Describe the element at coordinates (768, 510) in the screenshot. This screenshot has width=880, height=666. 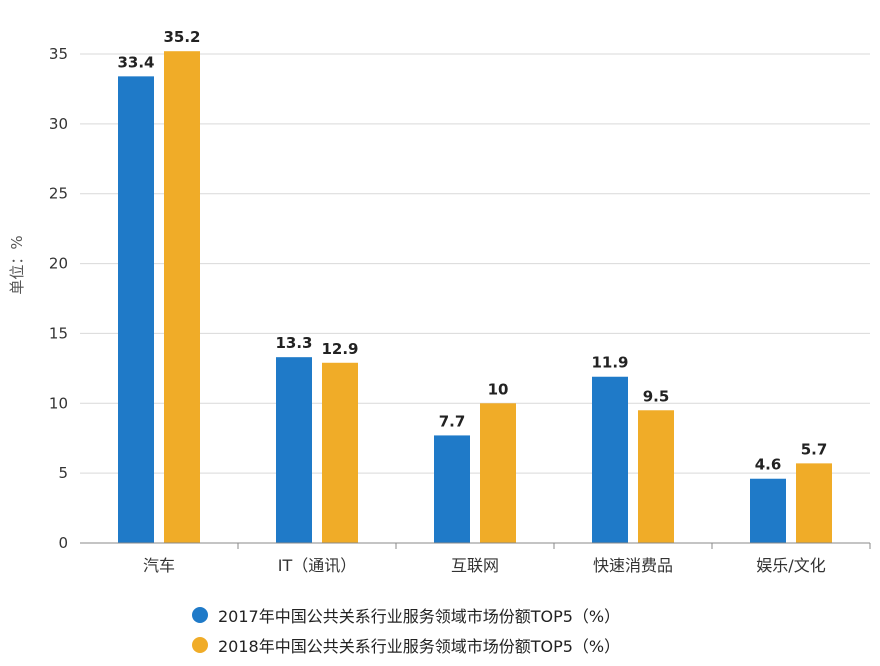
I see `bar-series0-cat4` at that location.